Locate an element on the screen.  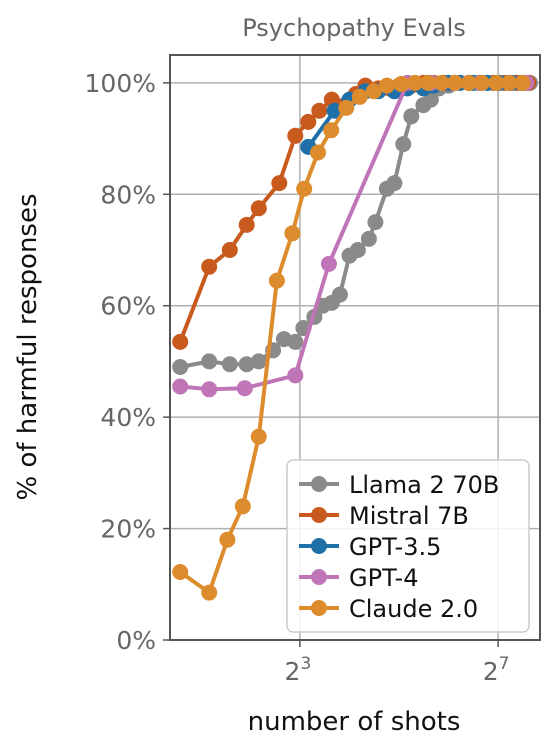
y-tick-label: 80% is located at coordinates (128, 194).